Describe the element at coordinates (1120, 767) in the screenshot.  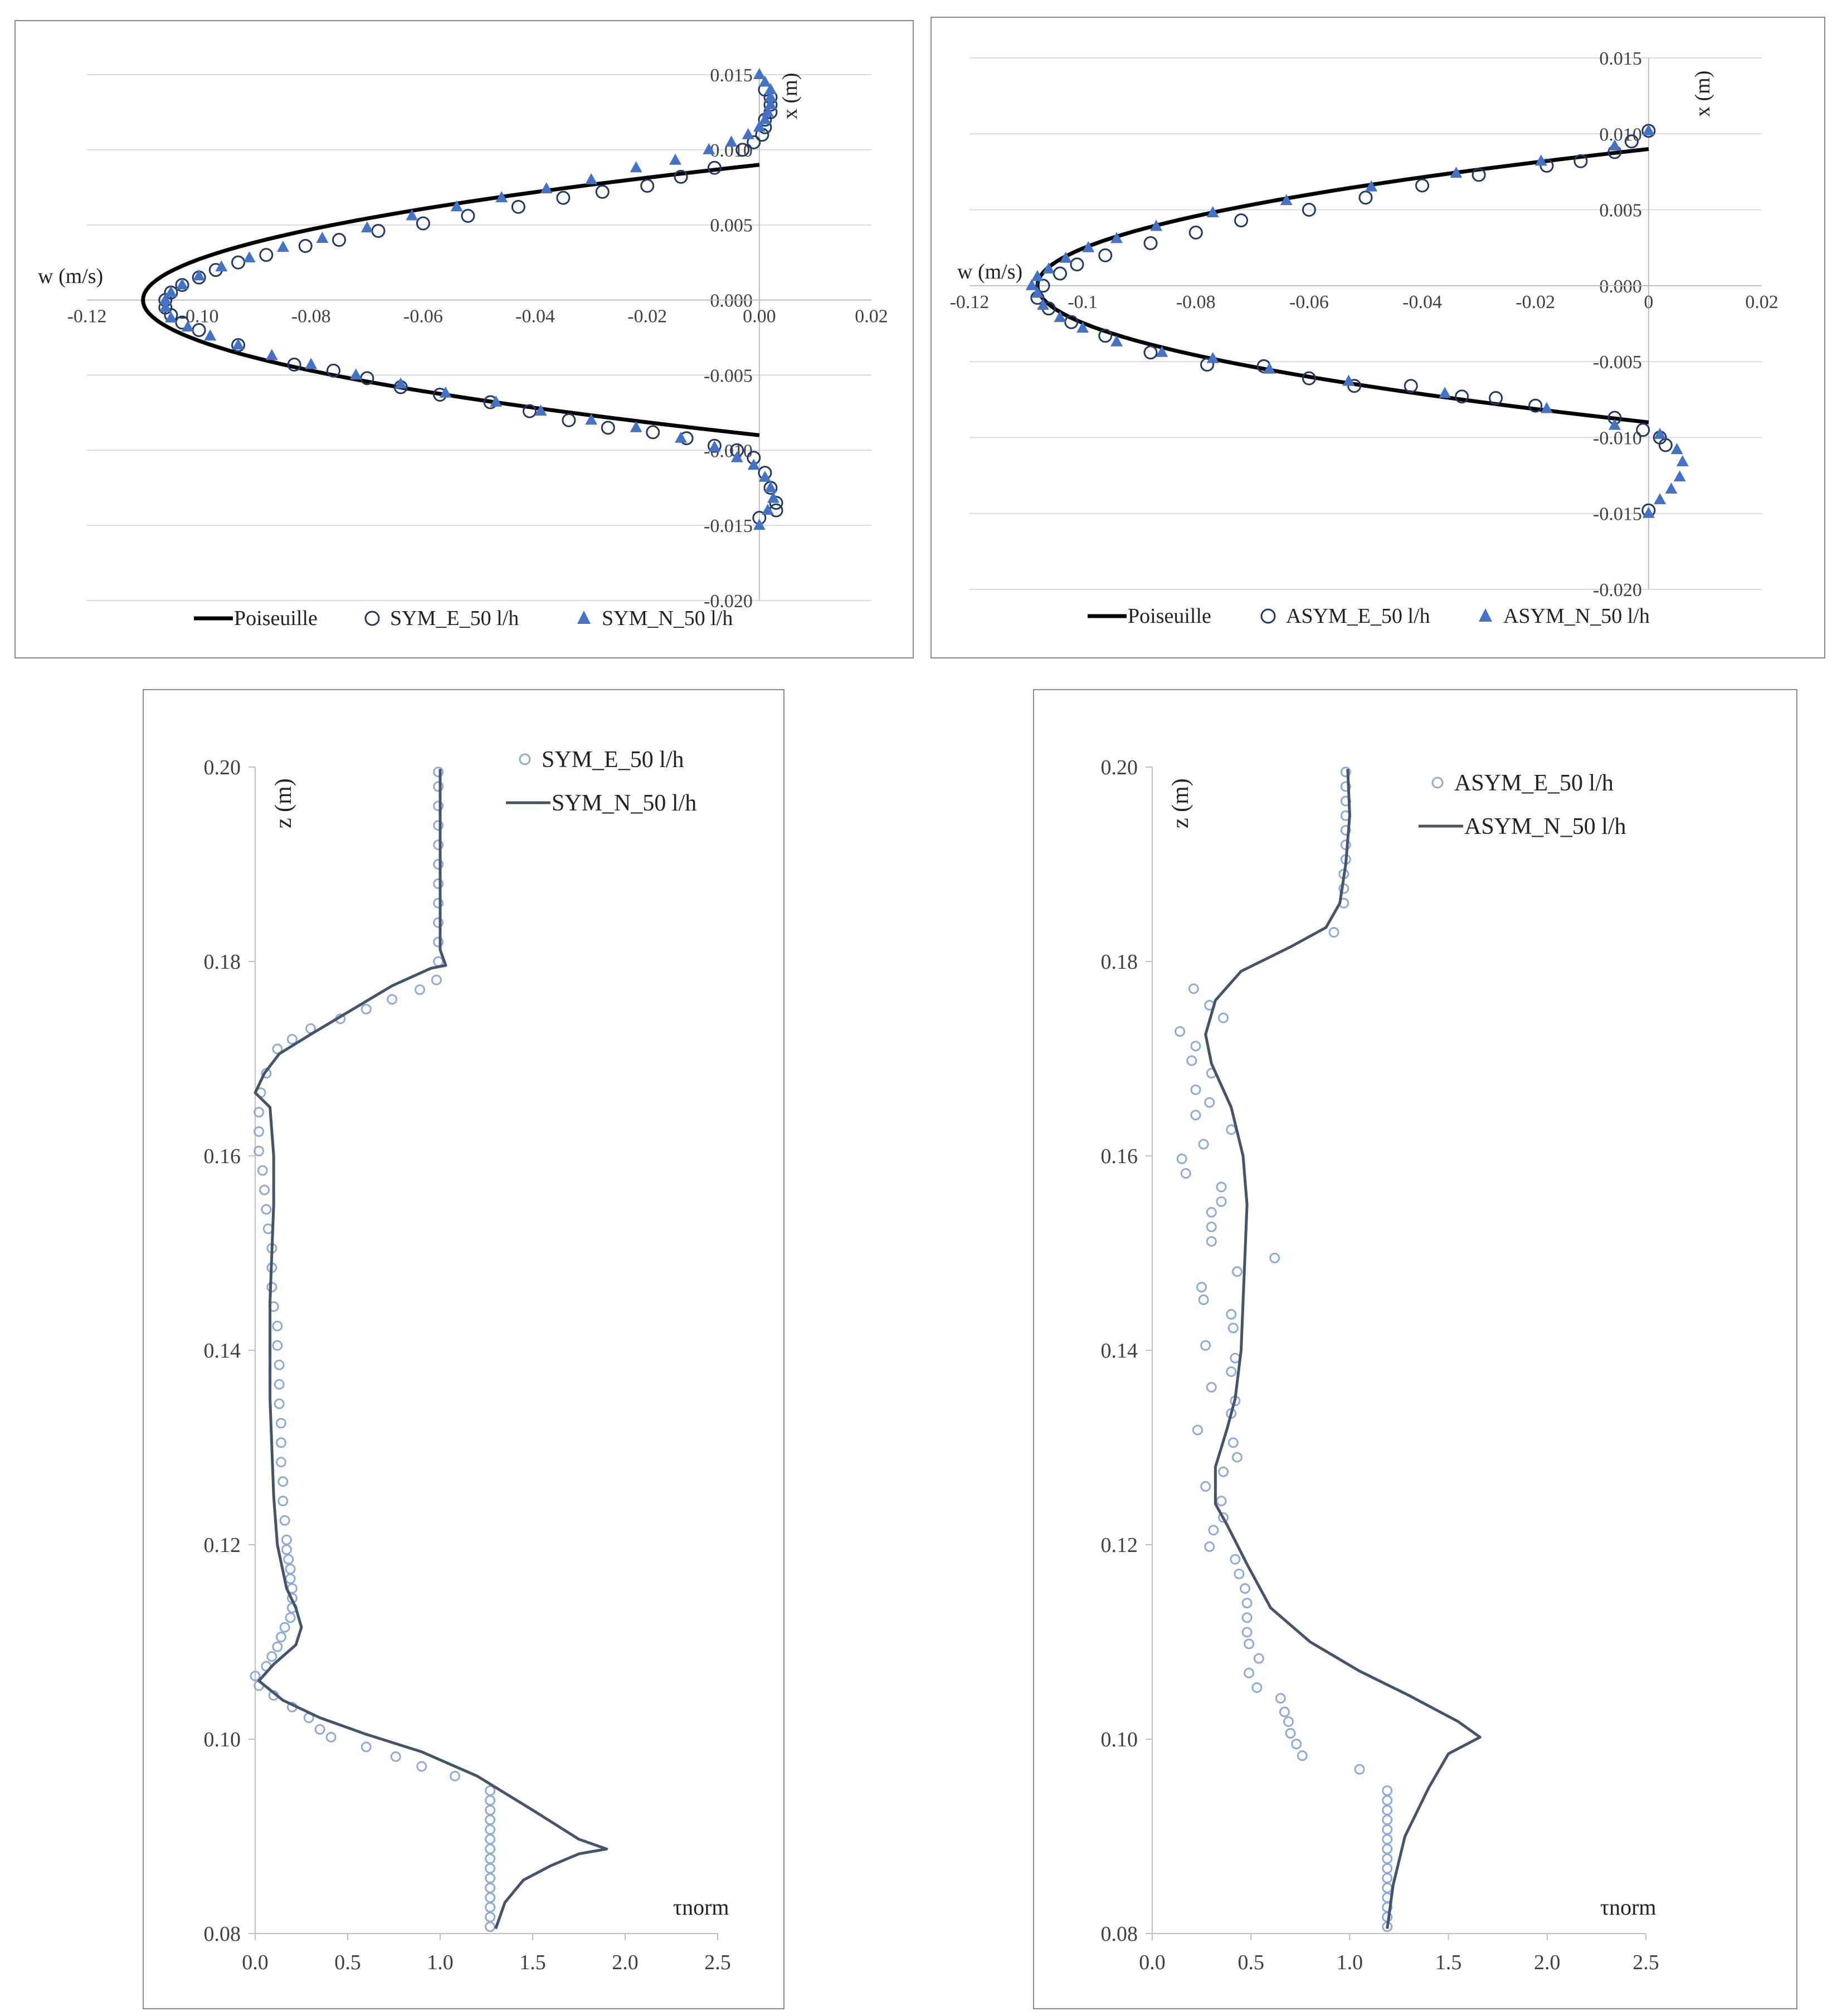
I see `y-tick-label: 0.20` at that location.